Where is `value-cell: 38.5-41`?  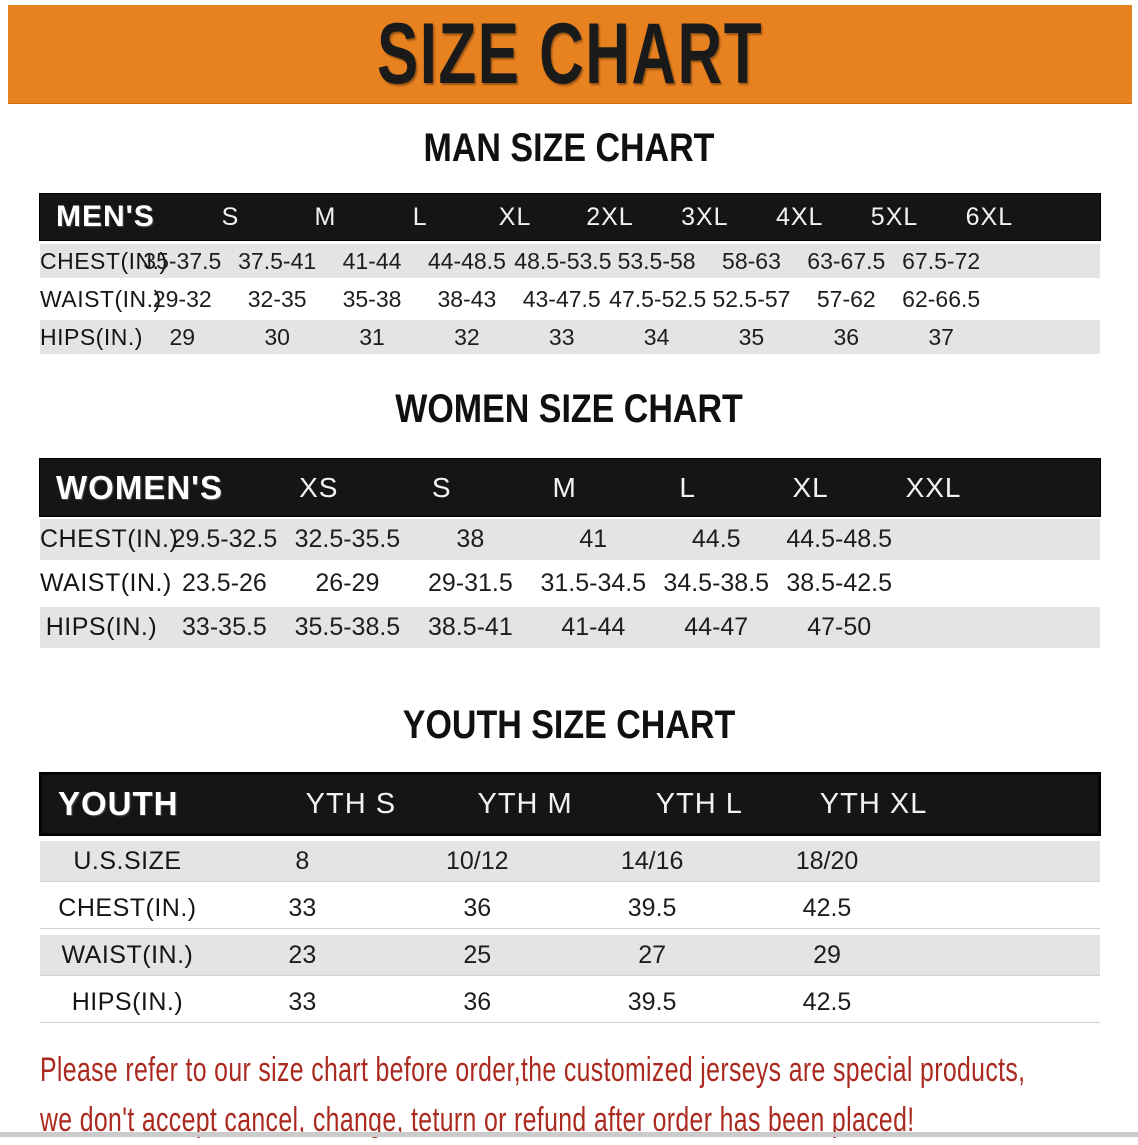 value-cell: 38.5-41 is located at coordinates (470, 627).